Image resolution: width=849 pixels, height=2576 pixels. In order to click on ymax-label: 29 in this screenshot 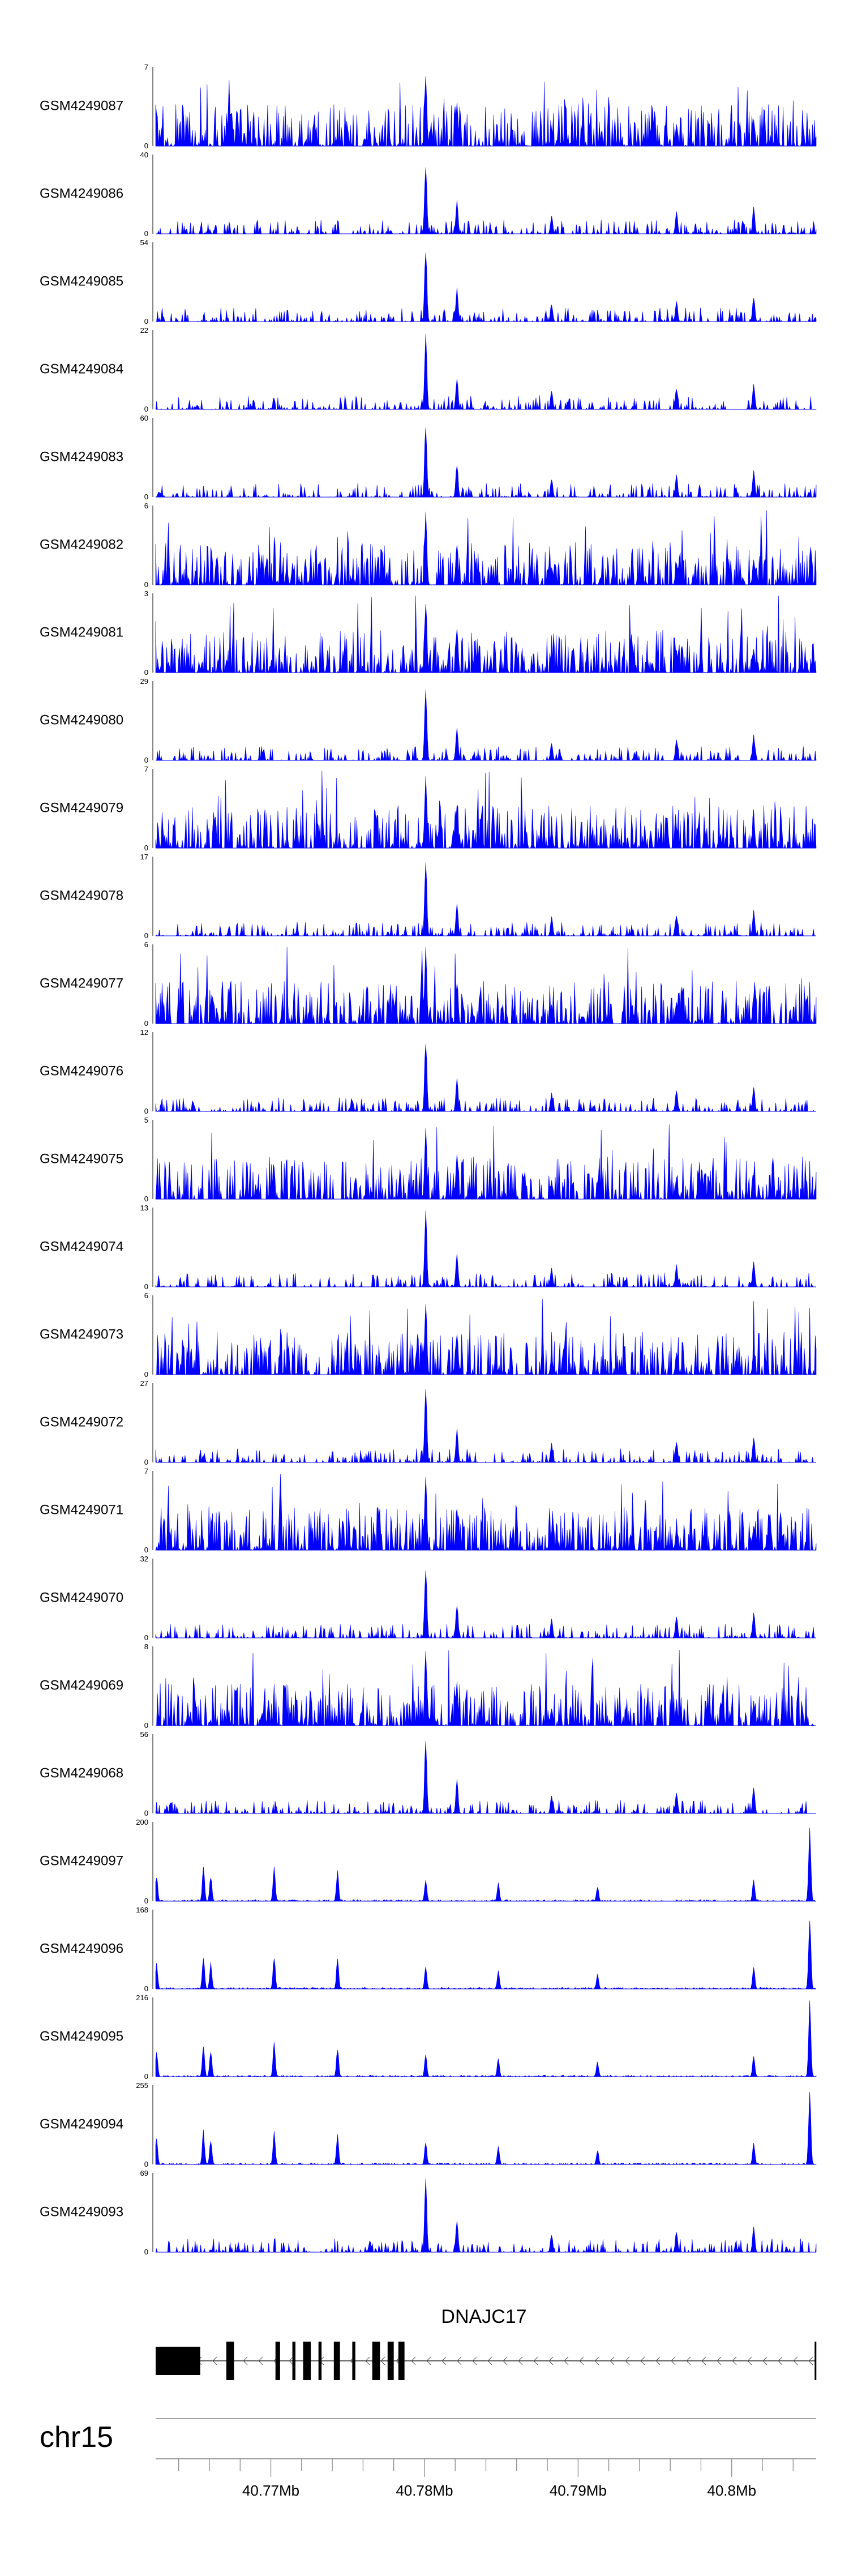, I will do `click(144, 681)`.